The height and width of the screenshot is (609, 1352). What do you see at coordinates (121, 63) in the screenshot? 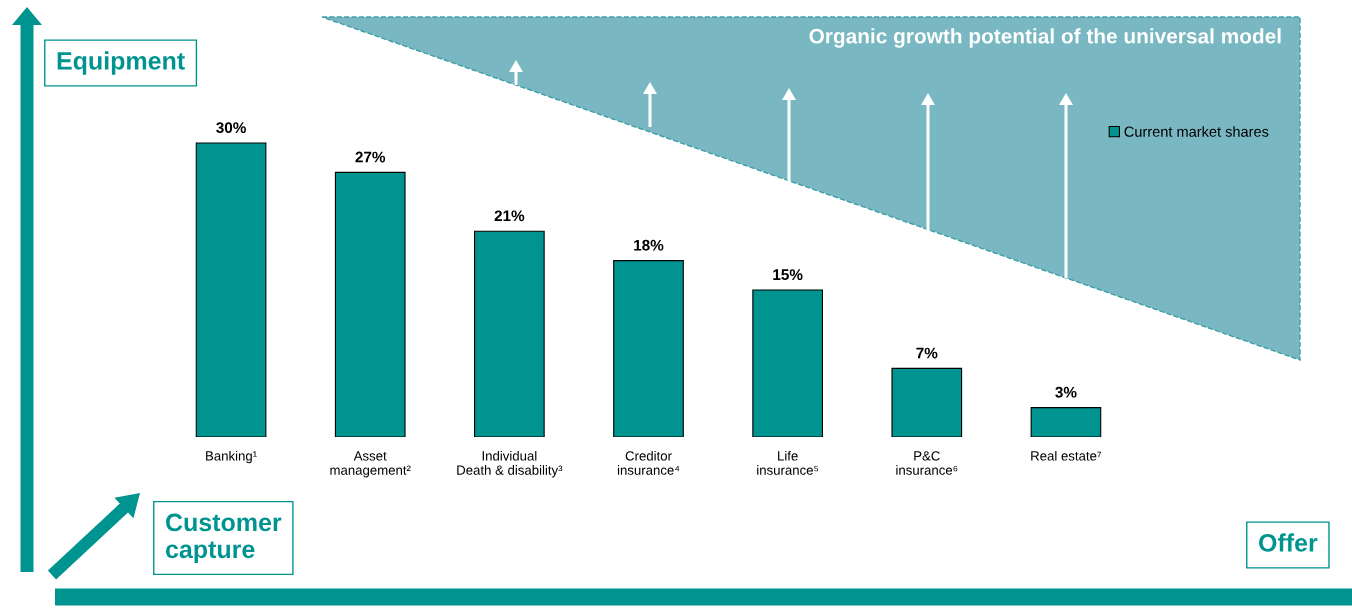
I see `text: Equipment` at bounding box center [121, 63].